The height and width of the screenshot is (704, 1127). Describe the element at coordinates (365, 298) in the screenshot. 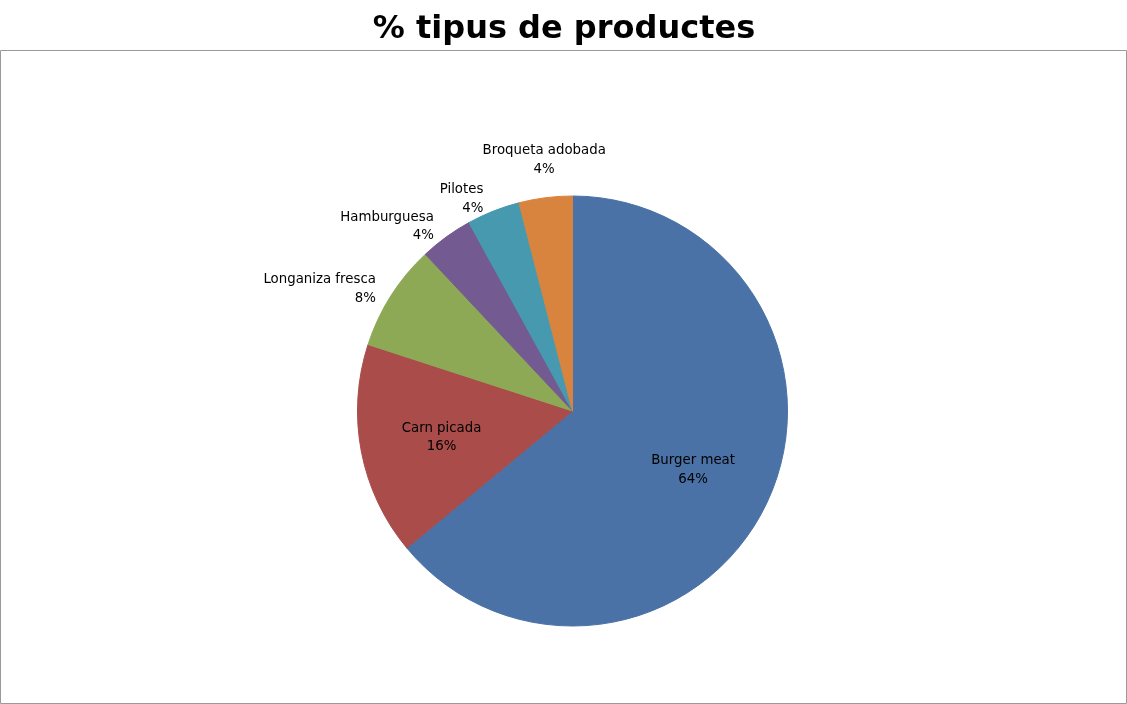

I see `data-label: 8%` at that location.